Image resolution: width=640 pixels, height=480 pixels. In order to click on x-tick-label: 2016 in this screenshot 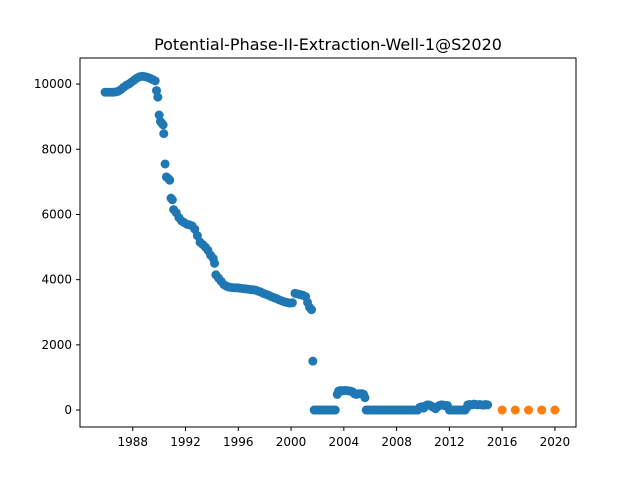, I will do `click(502, 442)`.